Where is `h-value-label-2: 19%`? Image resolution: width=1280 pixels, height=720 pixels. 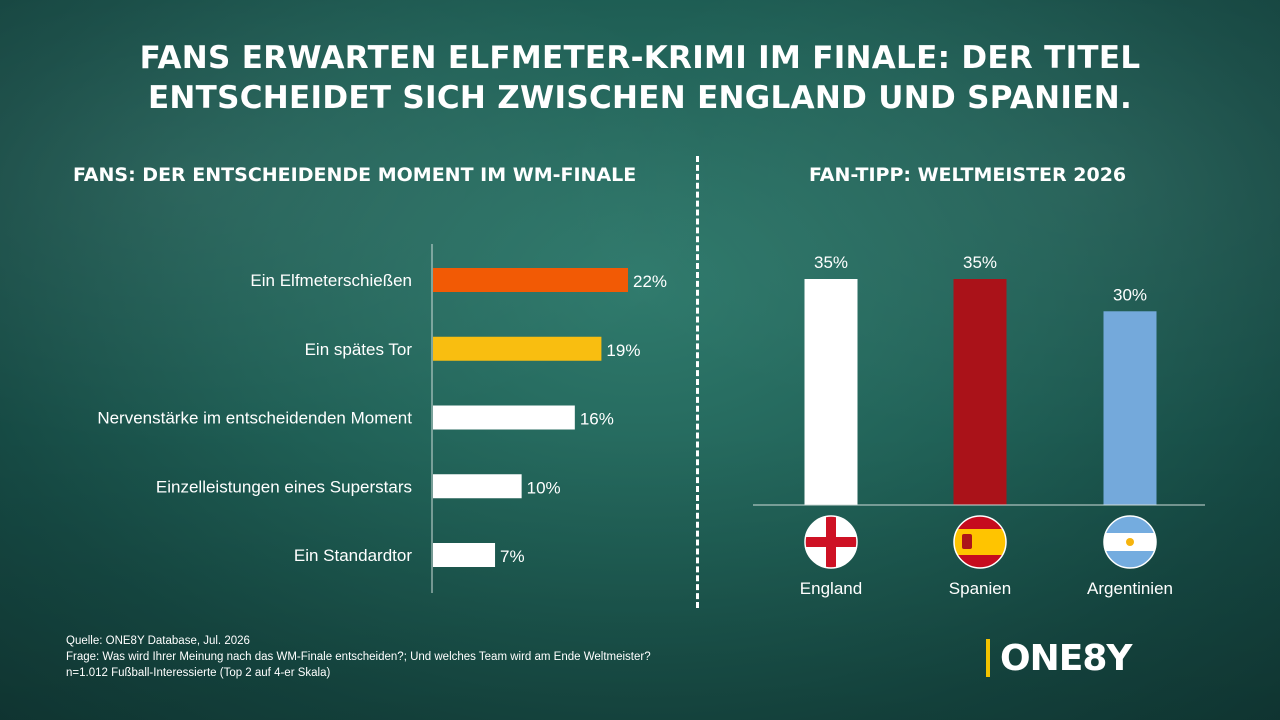
h-value-label-2: 19% is located at coordinates (623, 350).